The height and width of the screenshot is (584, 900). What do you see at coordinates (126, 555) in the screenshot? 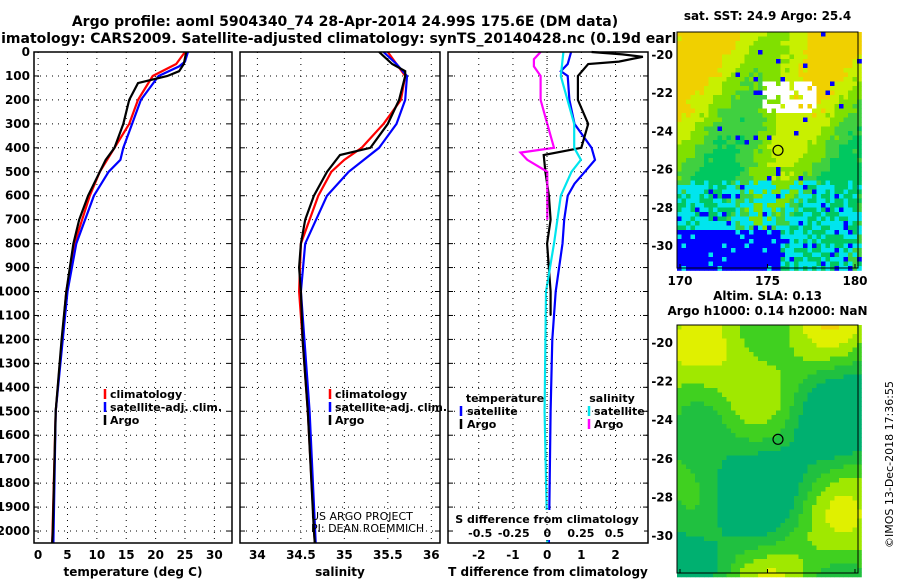
I see `x-tick-label: 15` at bounding box center [126, 555].